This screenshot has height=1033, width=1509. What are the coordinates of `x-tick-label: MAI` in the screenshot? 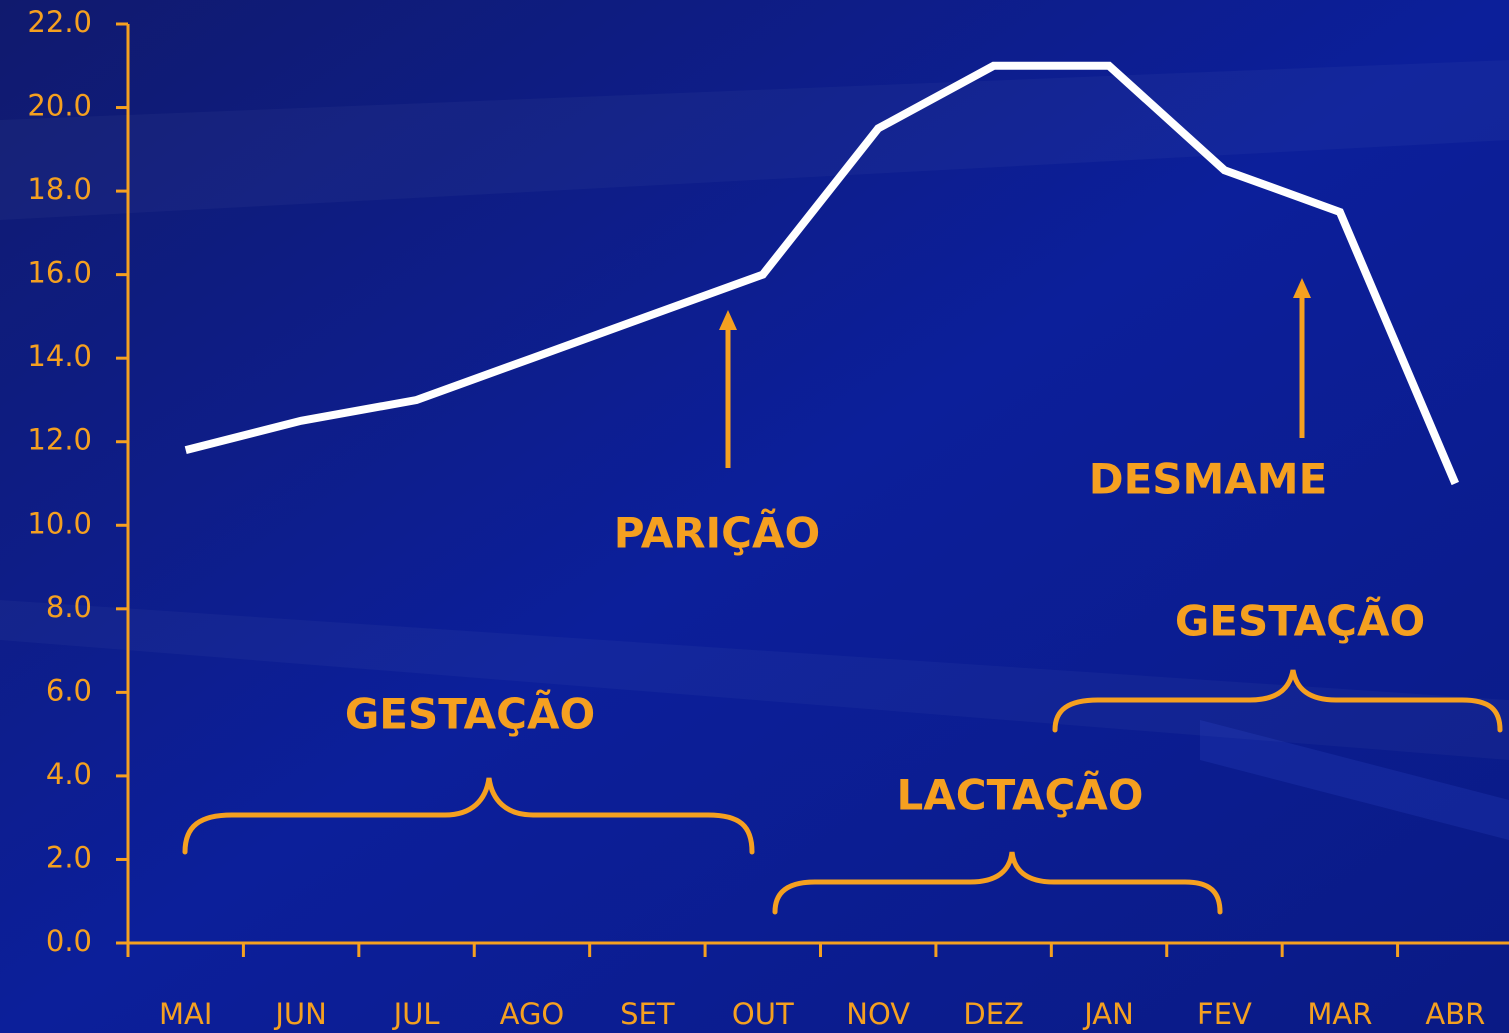 It's located at (185, 1014).